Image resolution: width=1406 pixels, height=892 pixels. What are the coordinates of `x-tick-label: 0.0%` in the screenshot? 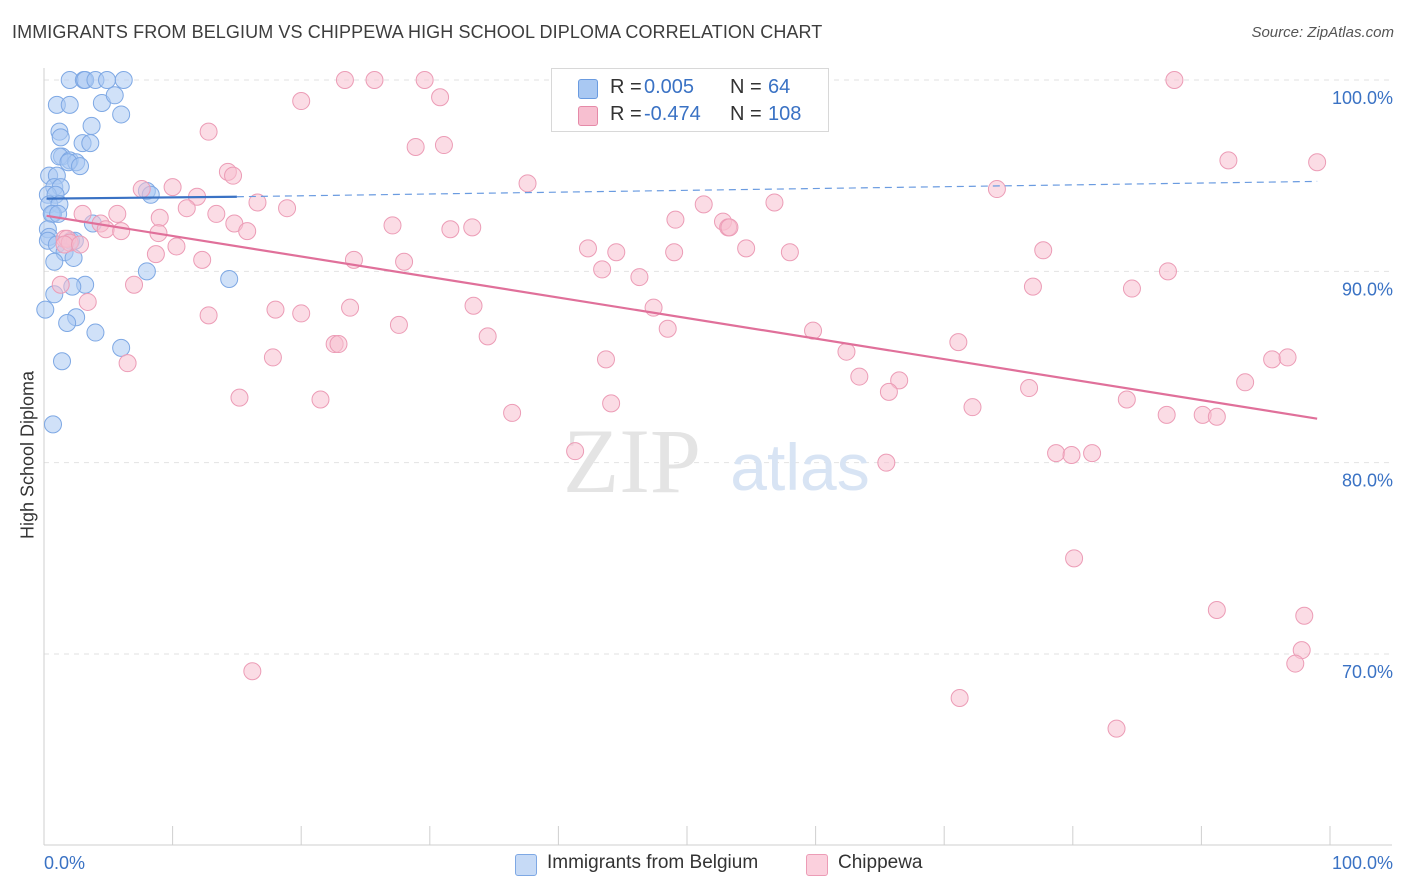 It's located at (64, 863).